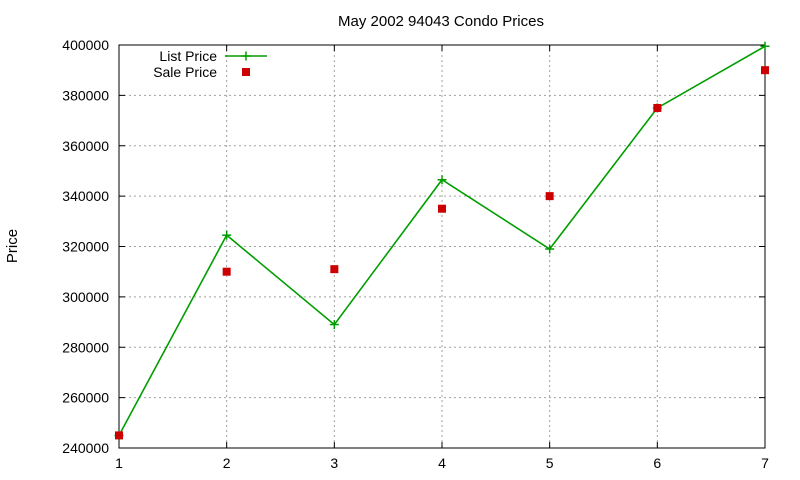 The height and width of the screenshot is (480, 800). Describe the element at coordinates (85, 398) in the screenshot. I see `y-tick-label: 260000` at that location.